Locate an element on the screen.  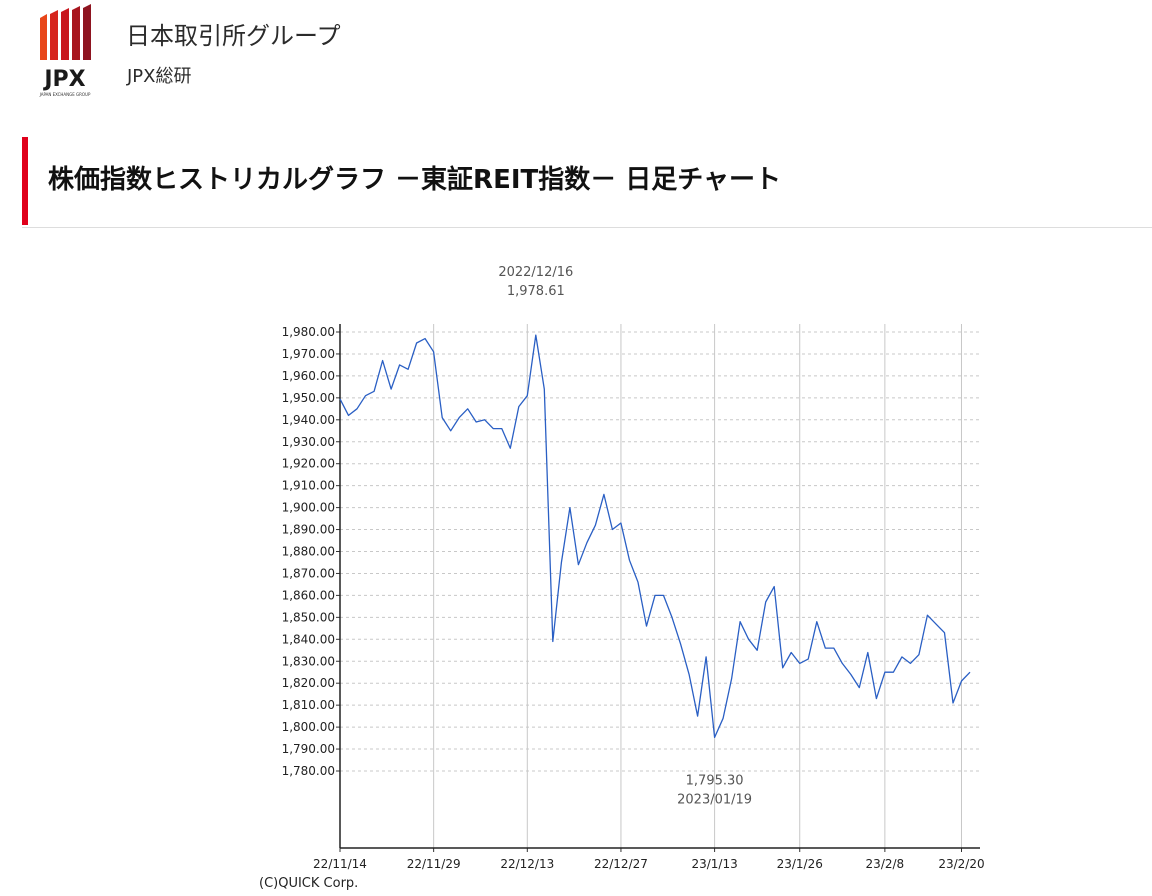
y-tick-label: 1,880.00 is located at coordinates (308, 552).